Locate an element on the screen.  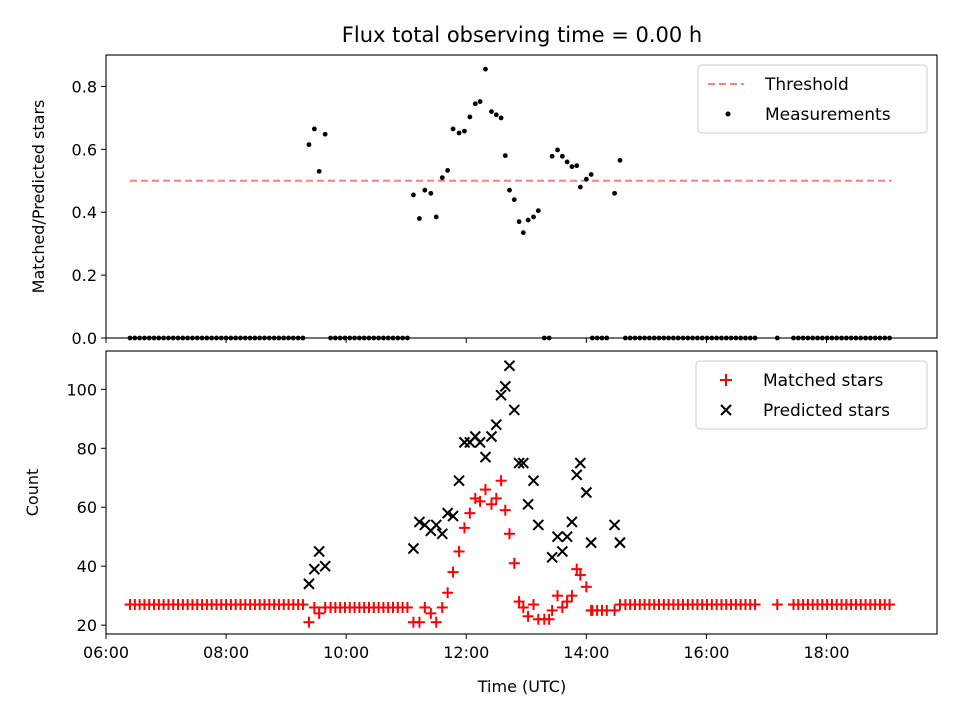
bottom-ytick-label-3: 80 is located at coordinates (87, 448).